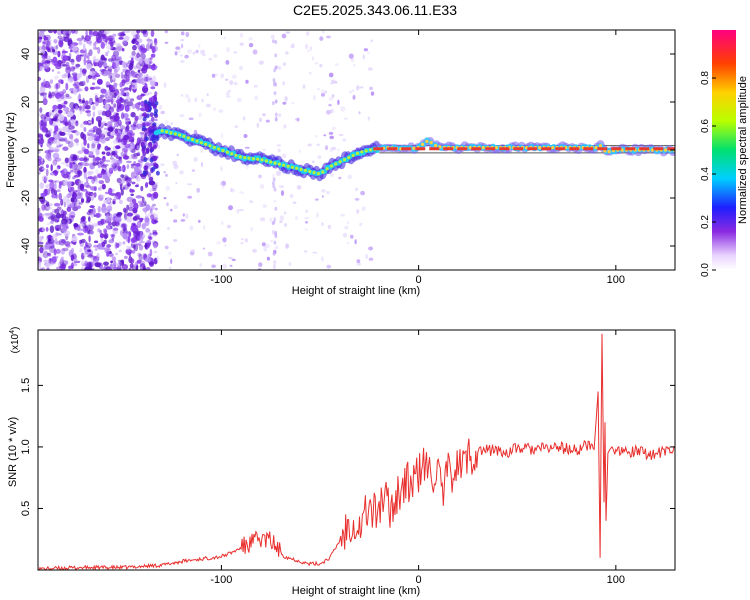  Describe the element at coordinates (375, 10) in the screenshot. I see `figure-title: C2E5.2025.343.06.11.E33` at that location.